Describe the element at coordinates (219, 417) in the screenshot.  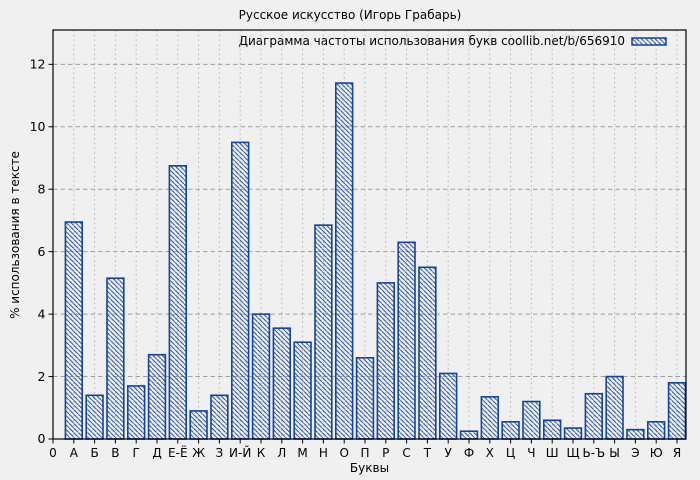
I see `bar-З` at that location.